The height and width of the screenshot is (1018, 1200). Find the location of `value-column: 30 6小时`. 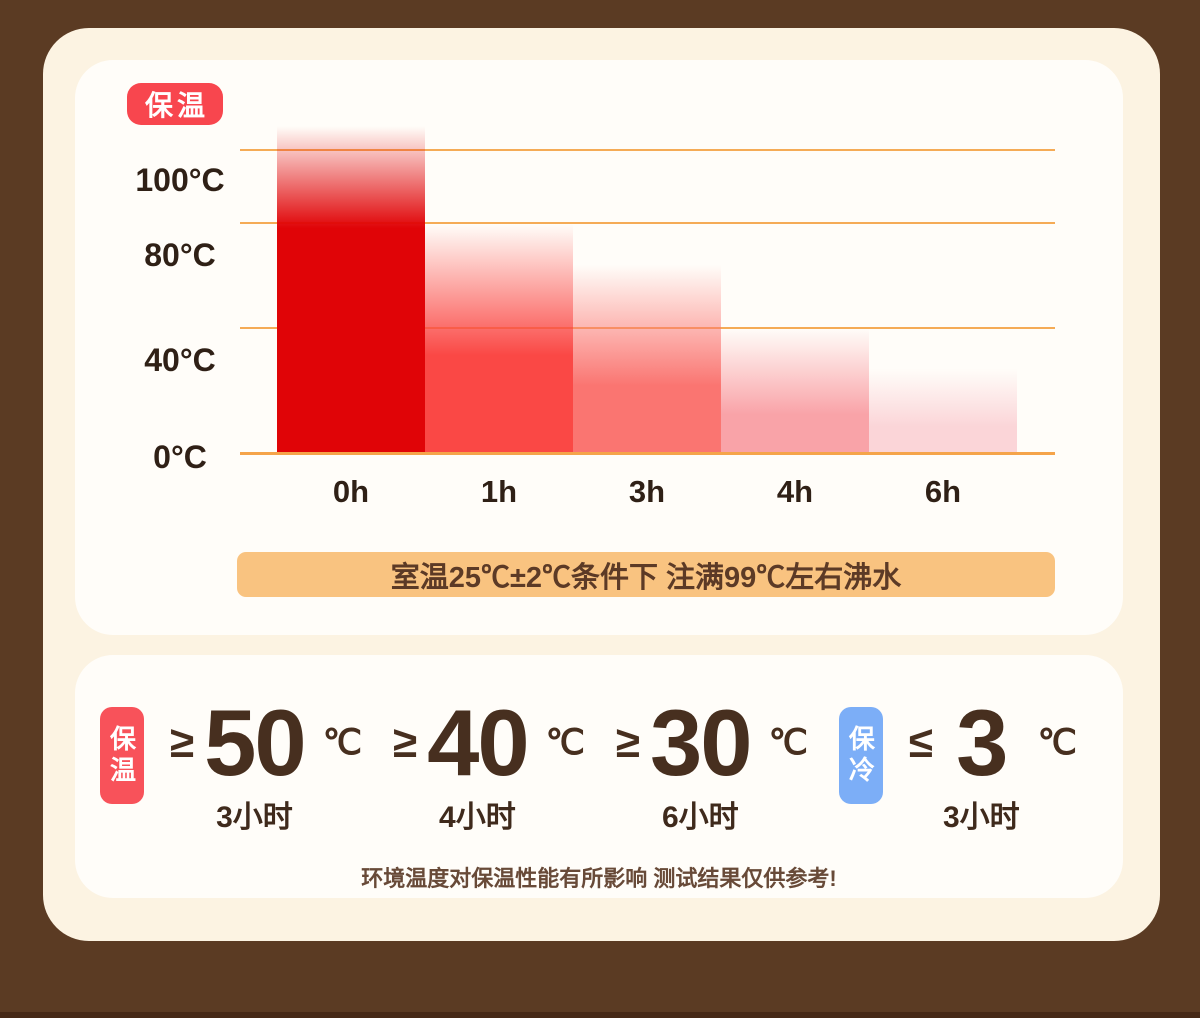

value-column: 30 6小时 is located at coordinates (701, 763).